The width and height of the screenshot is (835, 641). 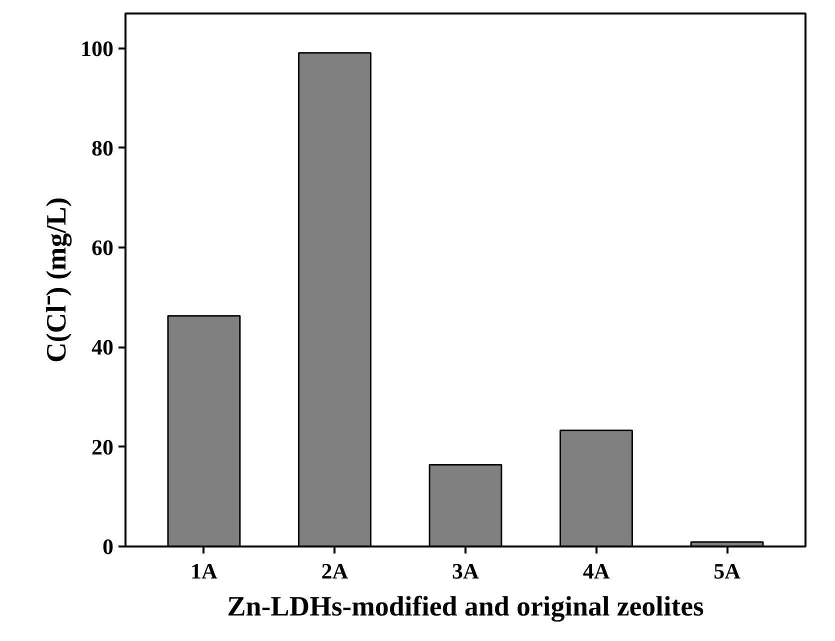 I want to click on x-tick-label: 2A, so click(x=334, y=571).